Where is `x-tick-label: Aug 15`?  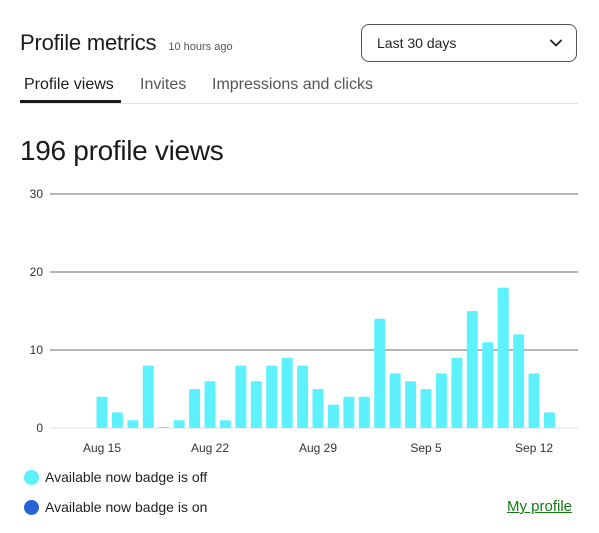 x-tick-label: Aug 15 is located at coordinates (102, 448).